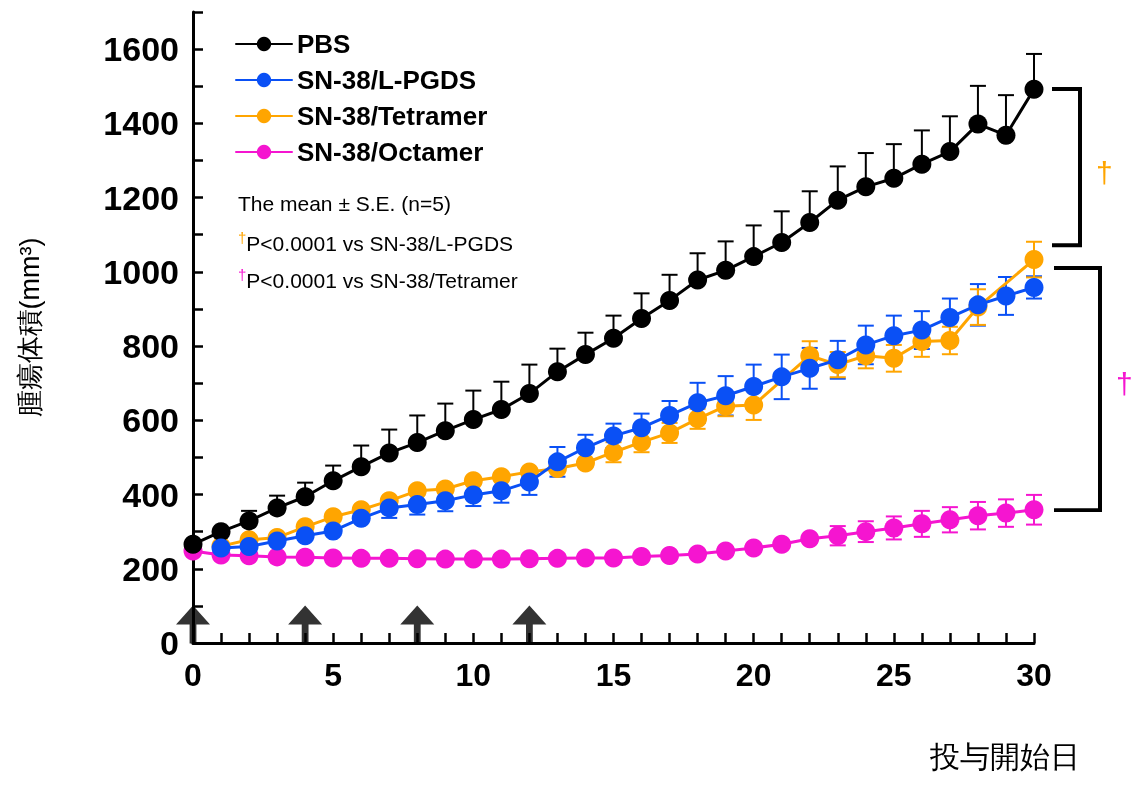  I want to click on y-tick-label: 400, so click(150, 494).